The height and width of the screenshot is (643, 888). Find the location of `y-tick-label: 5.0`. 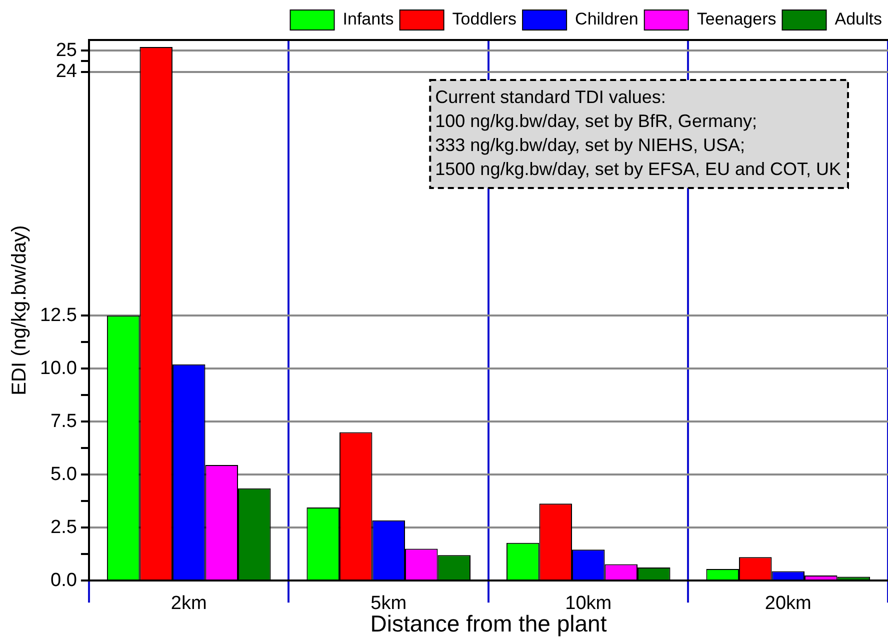

y-tick-label: 5.0 is located at coordinates (63, 474).